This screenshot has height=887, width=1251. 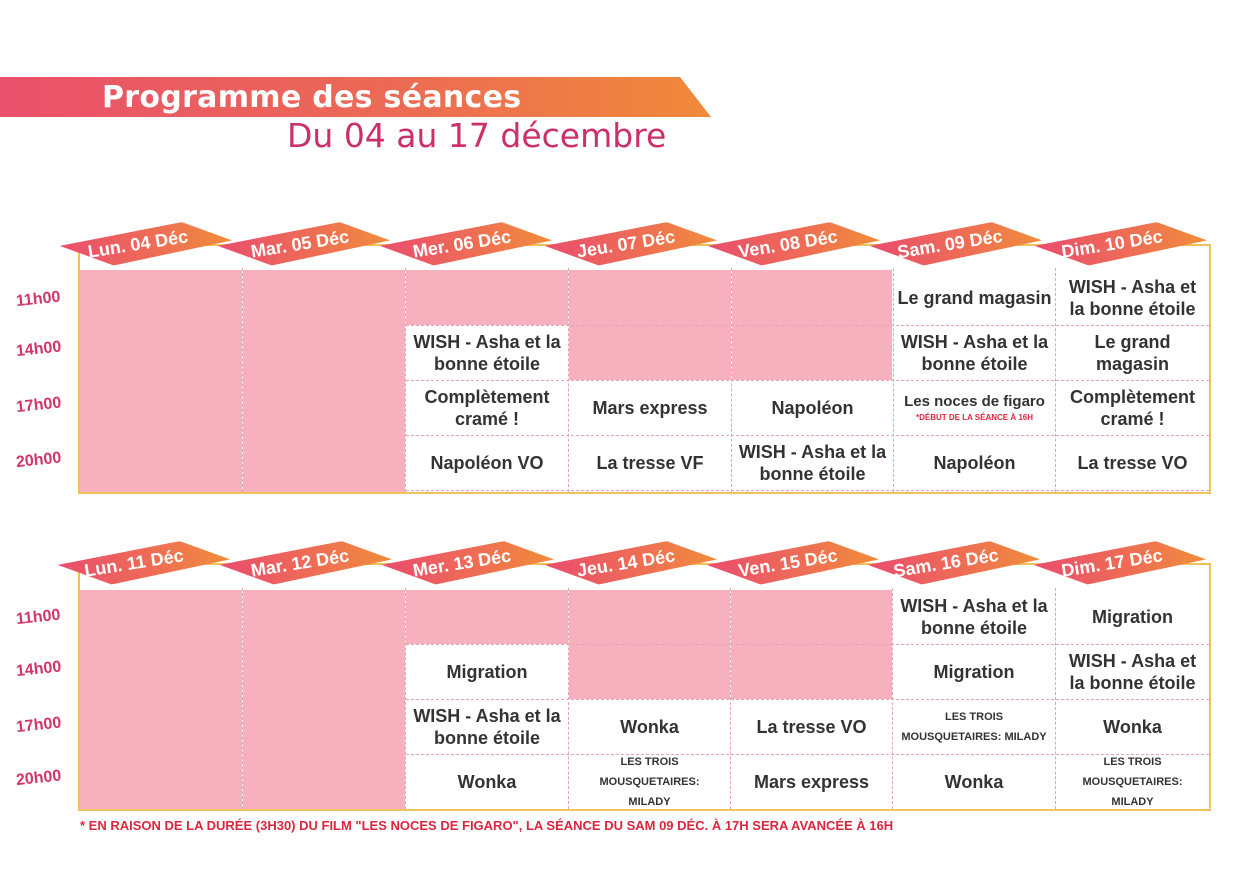 I want to click on title-banner, so click(x=355, y=97).